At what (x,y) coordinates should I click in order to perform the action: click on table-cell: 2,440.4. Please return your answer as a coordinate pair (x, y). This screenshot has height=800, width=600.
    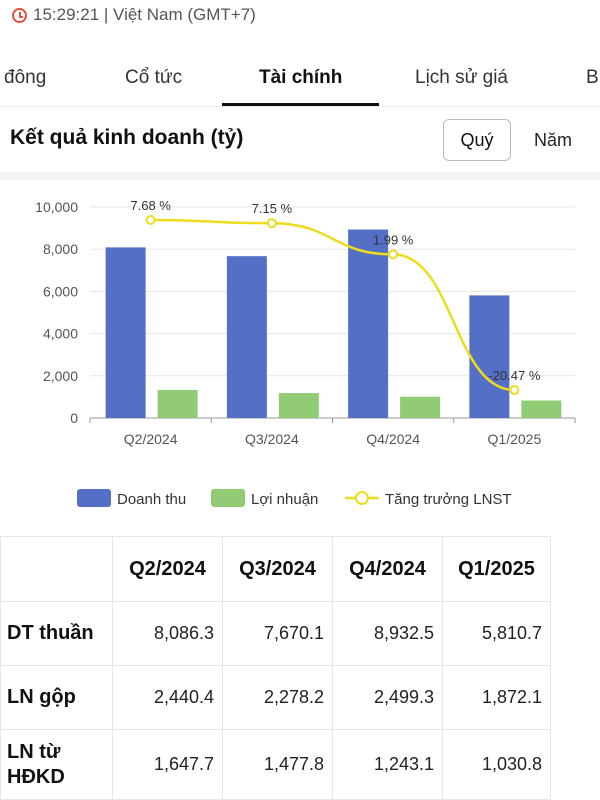
    Looking at the image, I should click on (167, 697).